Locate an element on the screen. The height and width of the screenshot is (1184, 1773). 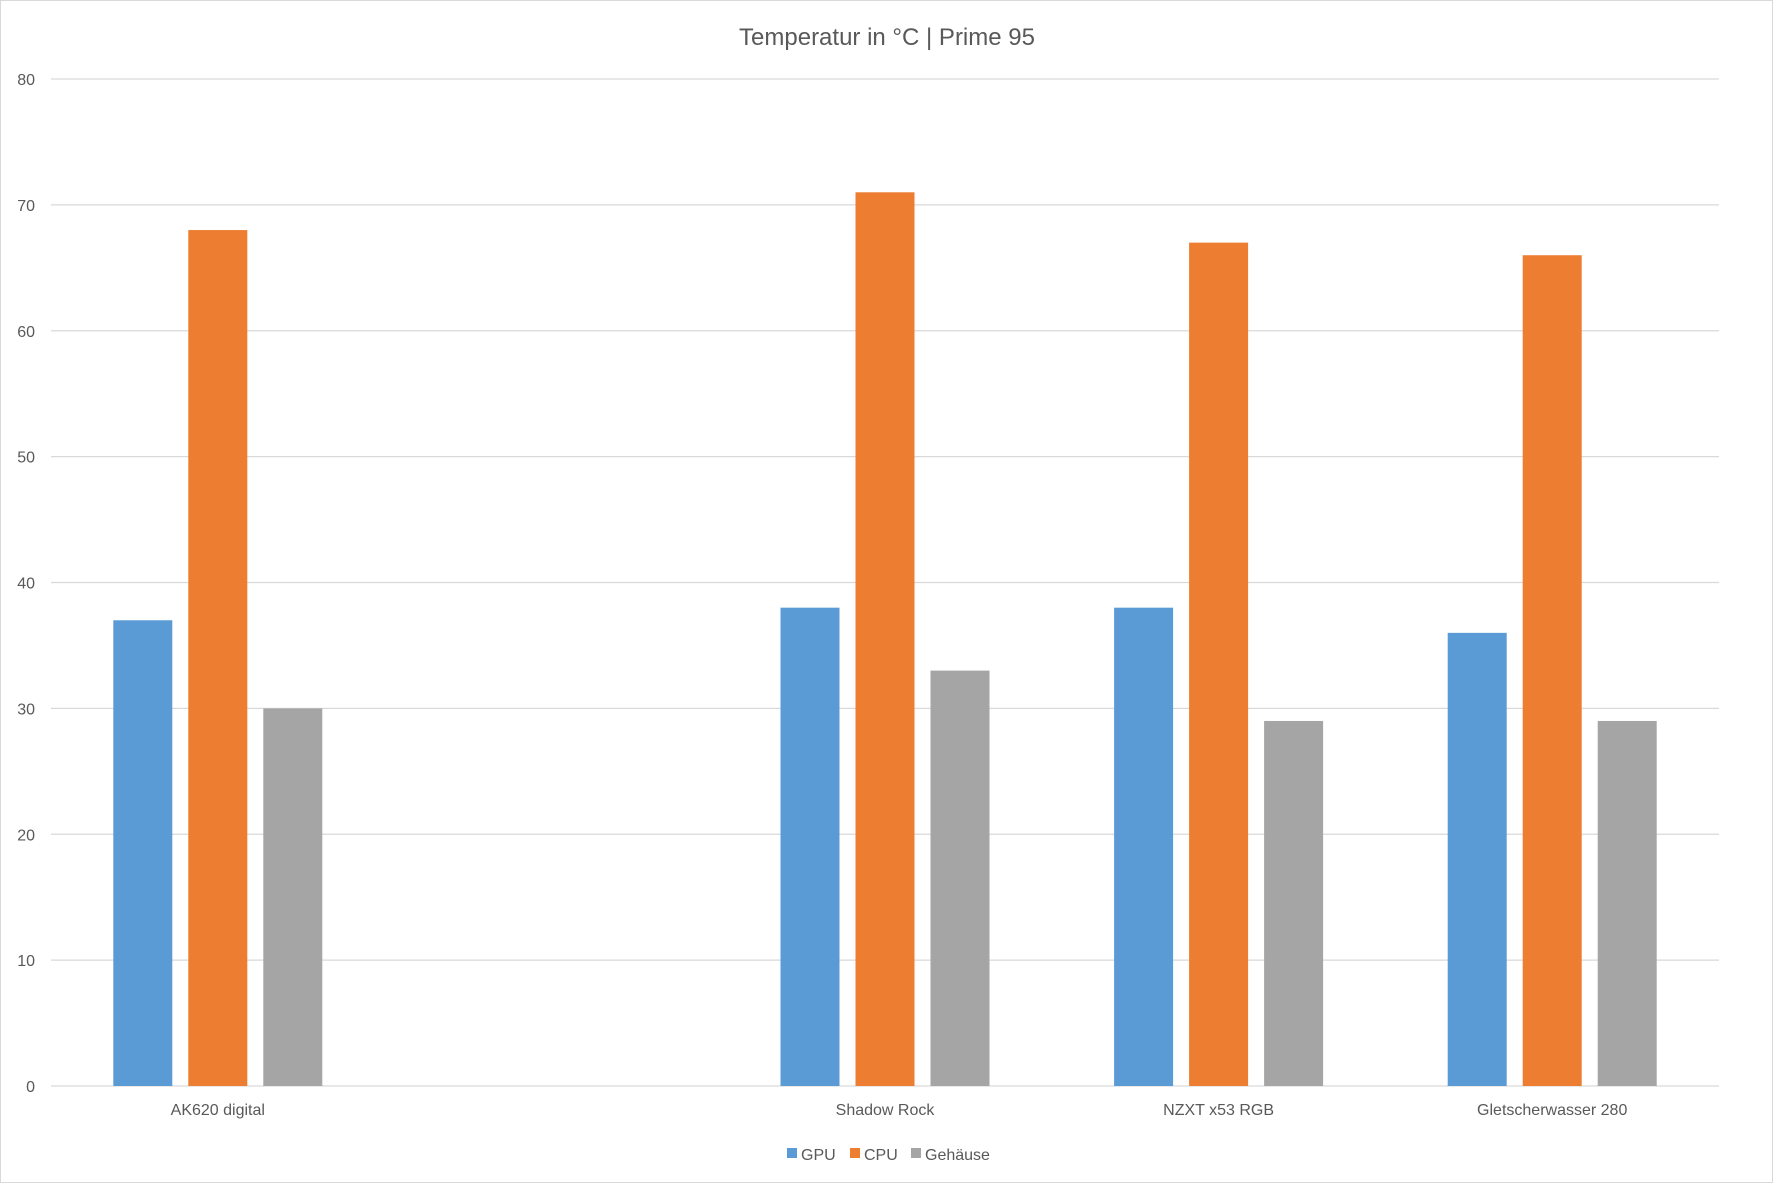
y-tick-label: 0 is located at coordinates (30, 1087).